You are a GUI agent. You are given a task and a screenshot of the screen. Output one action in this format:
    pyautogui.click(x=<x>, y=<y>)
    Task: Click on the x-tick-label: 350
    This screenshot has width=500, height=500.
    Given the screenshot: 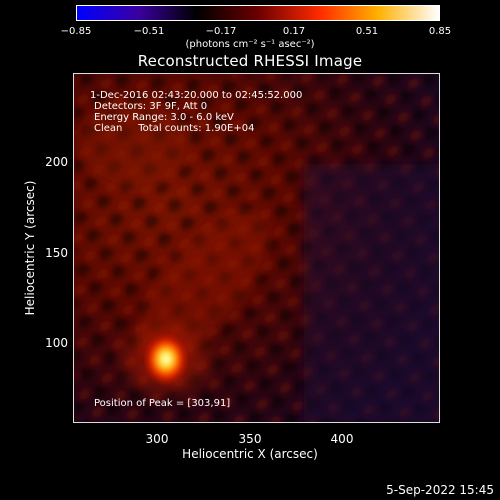 What is the action you would take?
    pyautogui.click(x=250, y=439)
    